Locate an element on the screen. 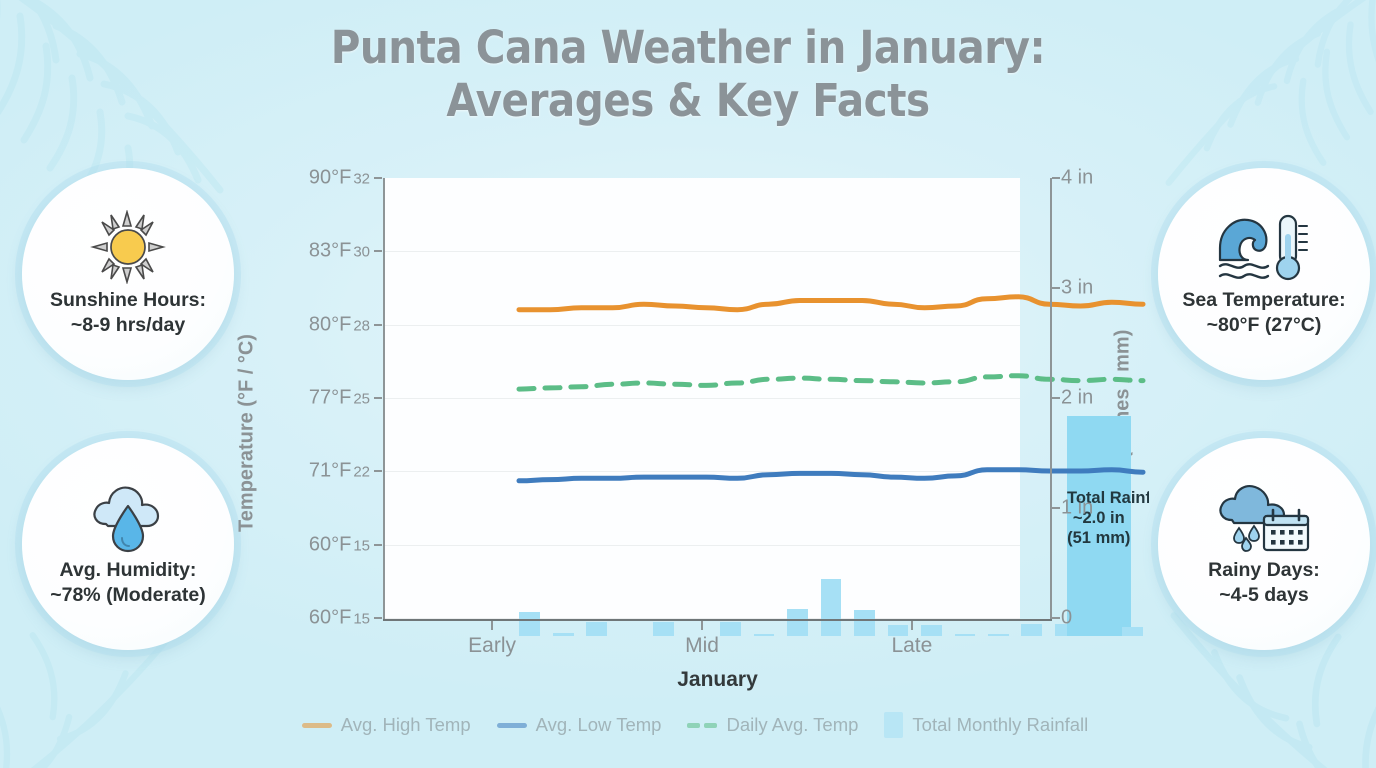 The height and width of the screenshot is (768, 1376). x-axis-line is located at coordinates (717, 620).